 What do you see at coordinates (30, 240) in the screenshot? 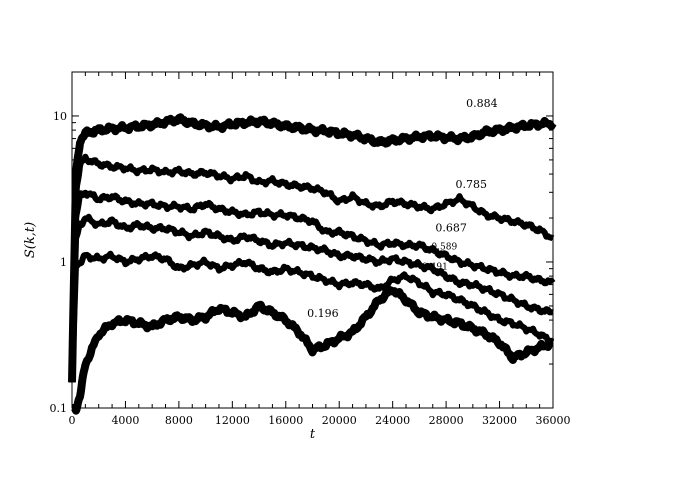
I see `y-axis-label: S(k,t)` at bounding box center [30, 240].